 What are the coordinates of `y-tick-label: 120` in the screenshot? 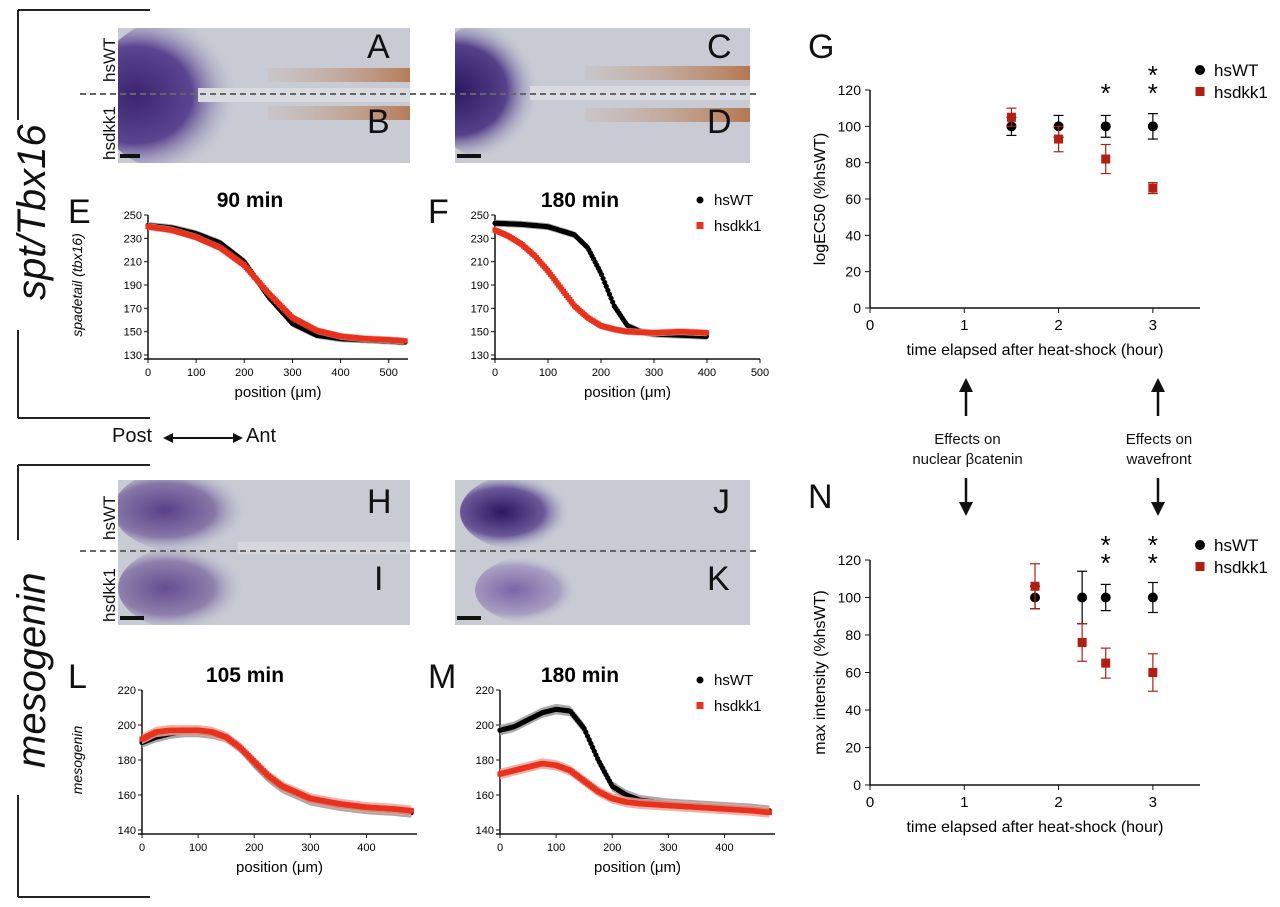 It's located at (850, 90).